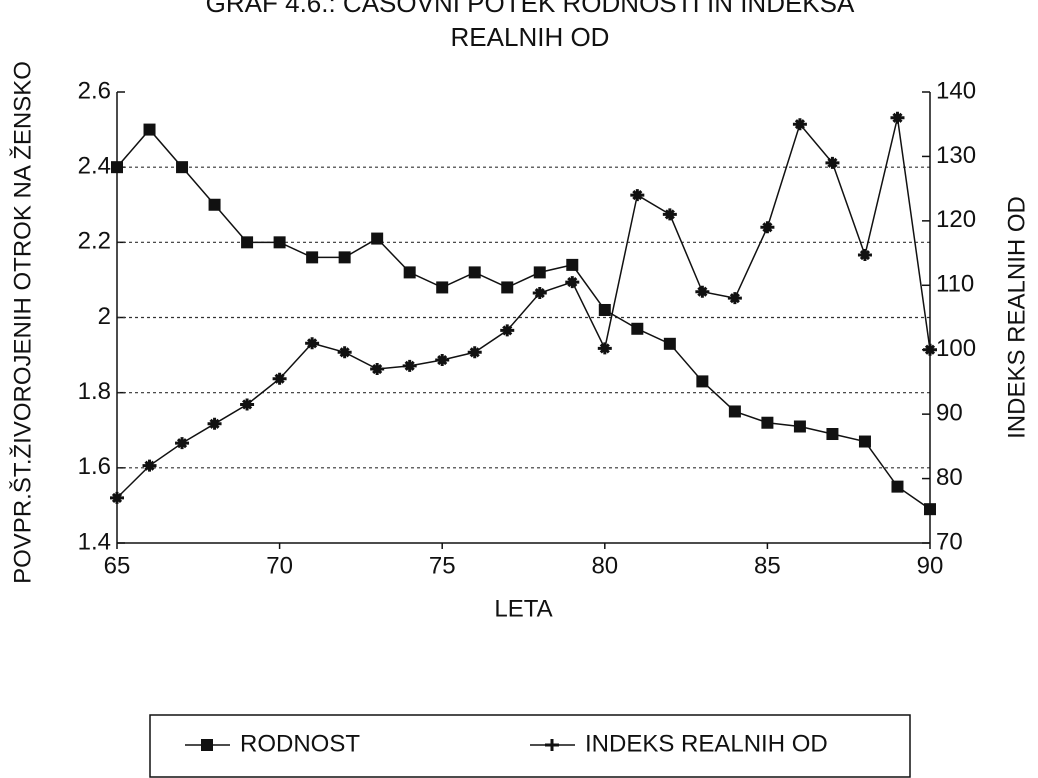 The width and height of the screenshot is (1038, 778). What do you see at coordinates (955, 284) in the screenshot?
I see `y2-tick-label: 110` at bounding box center [955, 284].